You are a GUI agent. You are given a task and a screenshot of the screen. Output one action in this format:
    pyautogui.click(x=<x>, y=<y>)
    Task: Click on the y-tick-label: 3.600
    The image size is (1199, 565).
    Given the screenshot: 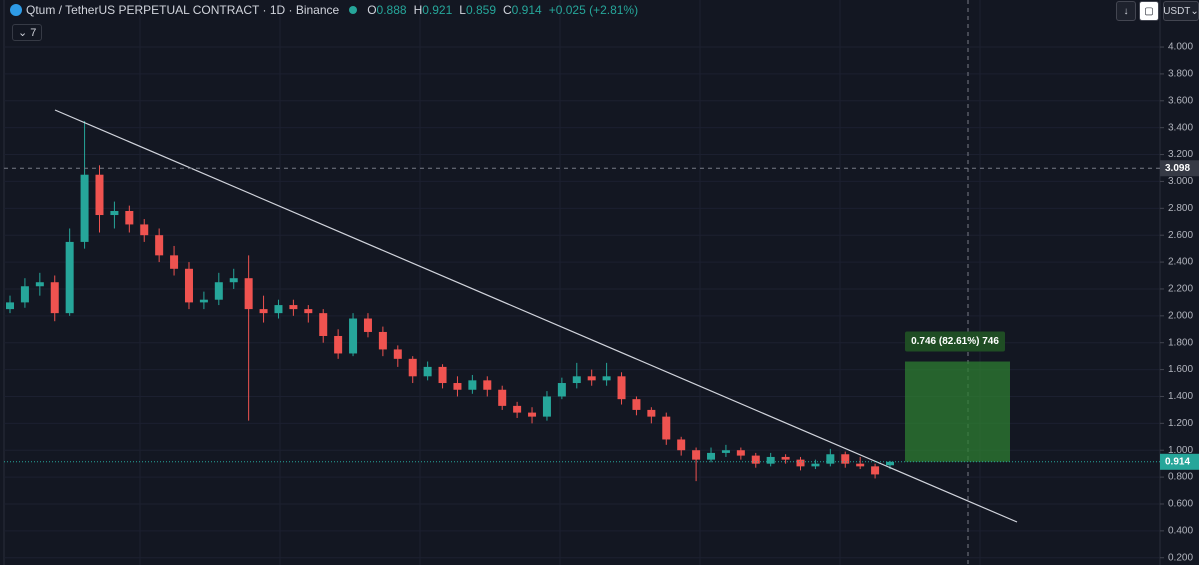 What is the action you would take?
    pyautogui.click(x=1180, y=100)
    